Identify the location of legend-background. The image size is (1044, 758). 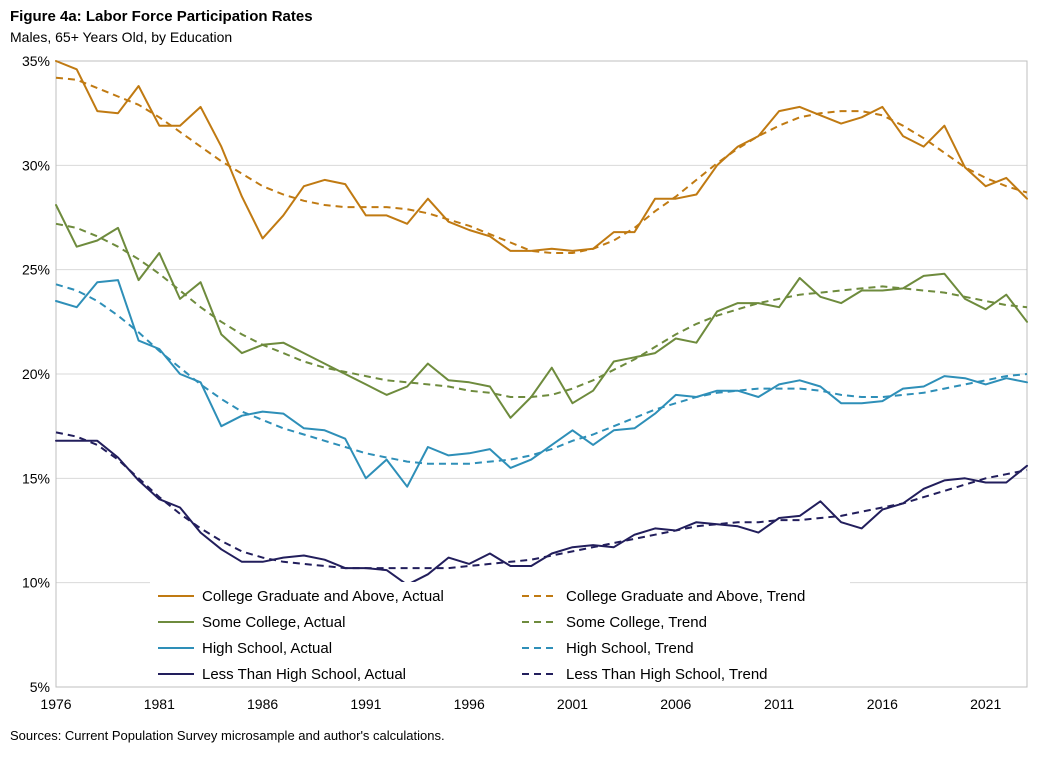
(500, 633).